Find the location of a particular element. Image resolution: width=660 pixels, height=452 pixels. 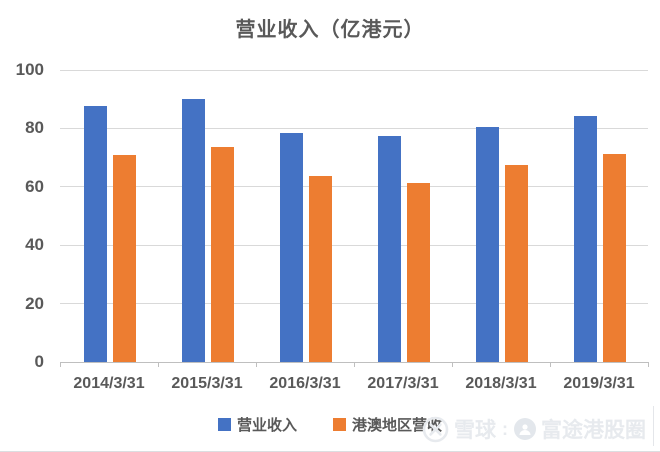

x-axis-label: 2019/3/31 is located at coordinates (599, 383).